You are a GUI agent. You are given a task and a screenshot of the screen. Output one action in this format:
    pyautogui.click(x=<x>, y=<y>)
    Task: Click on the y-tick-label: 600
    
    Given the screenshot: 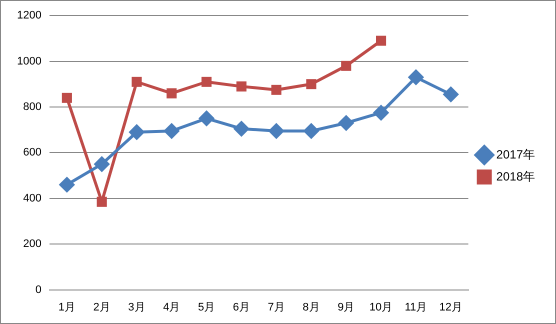 What is the action you would take?
    pyautogui.click(x=32, y=152)
    